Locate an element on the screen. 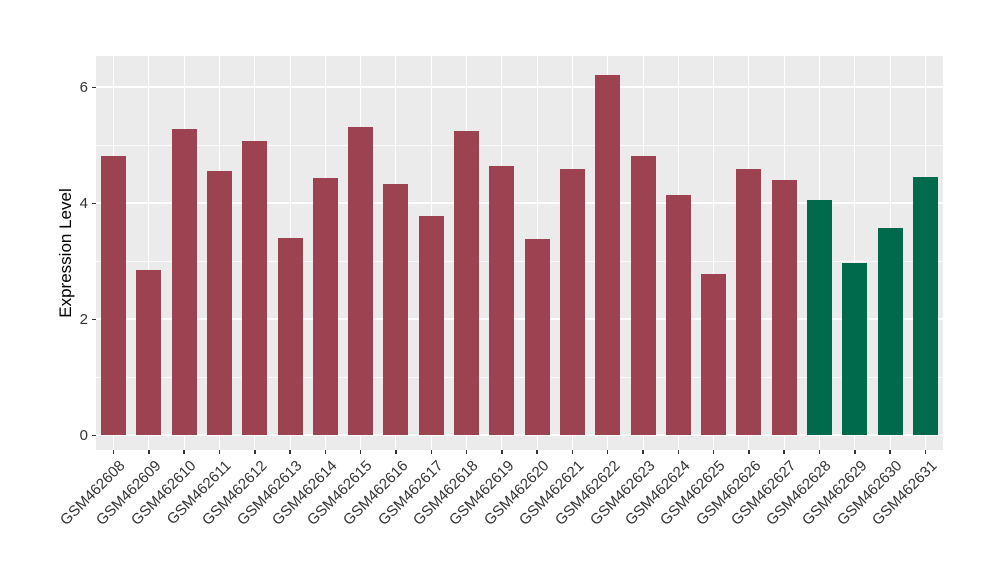 This screenshot has width=1000, height=580. bar-GSM462622 is located at coordinates (608, 255).